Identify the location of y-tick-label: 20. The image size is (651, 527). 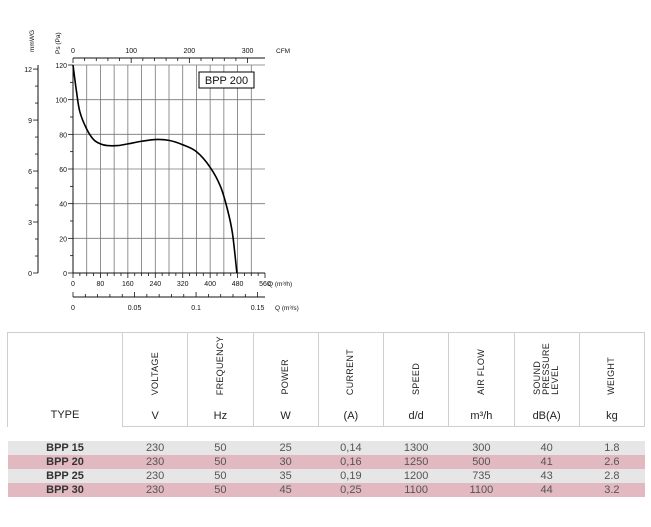
(63, 239).